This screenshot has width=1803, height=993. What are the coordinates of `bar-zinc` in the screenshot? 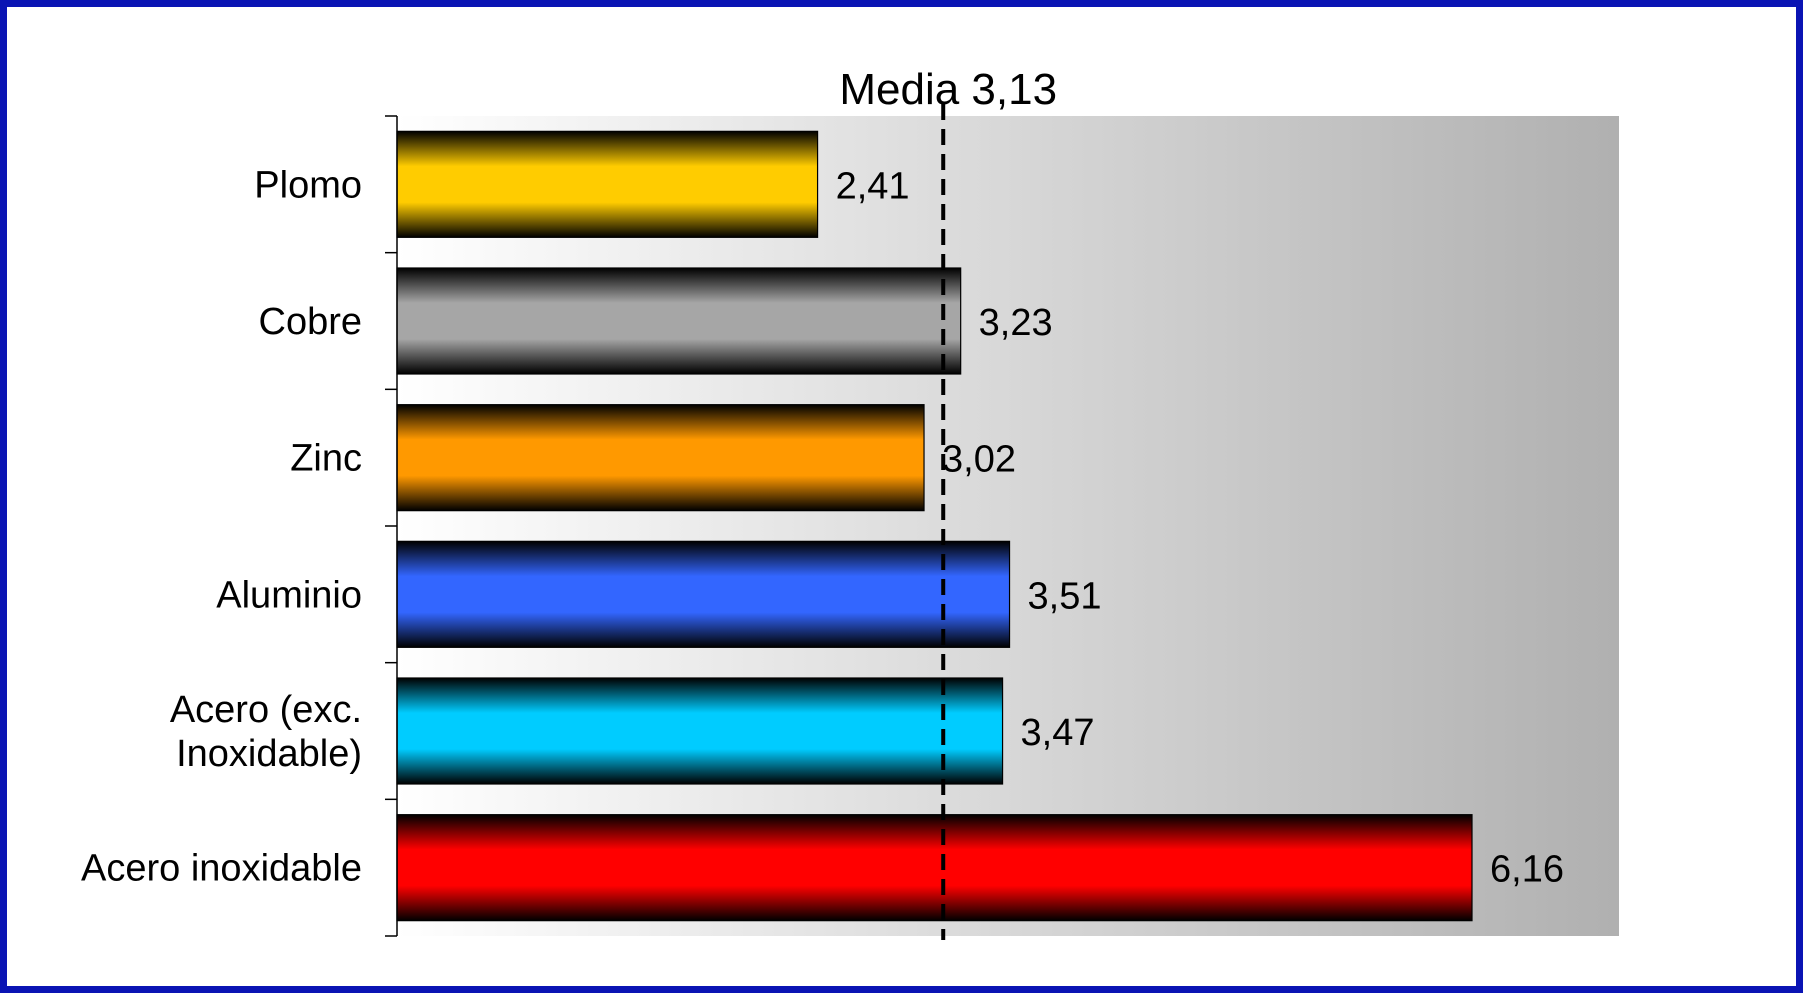 It's located at (660, 458).